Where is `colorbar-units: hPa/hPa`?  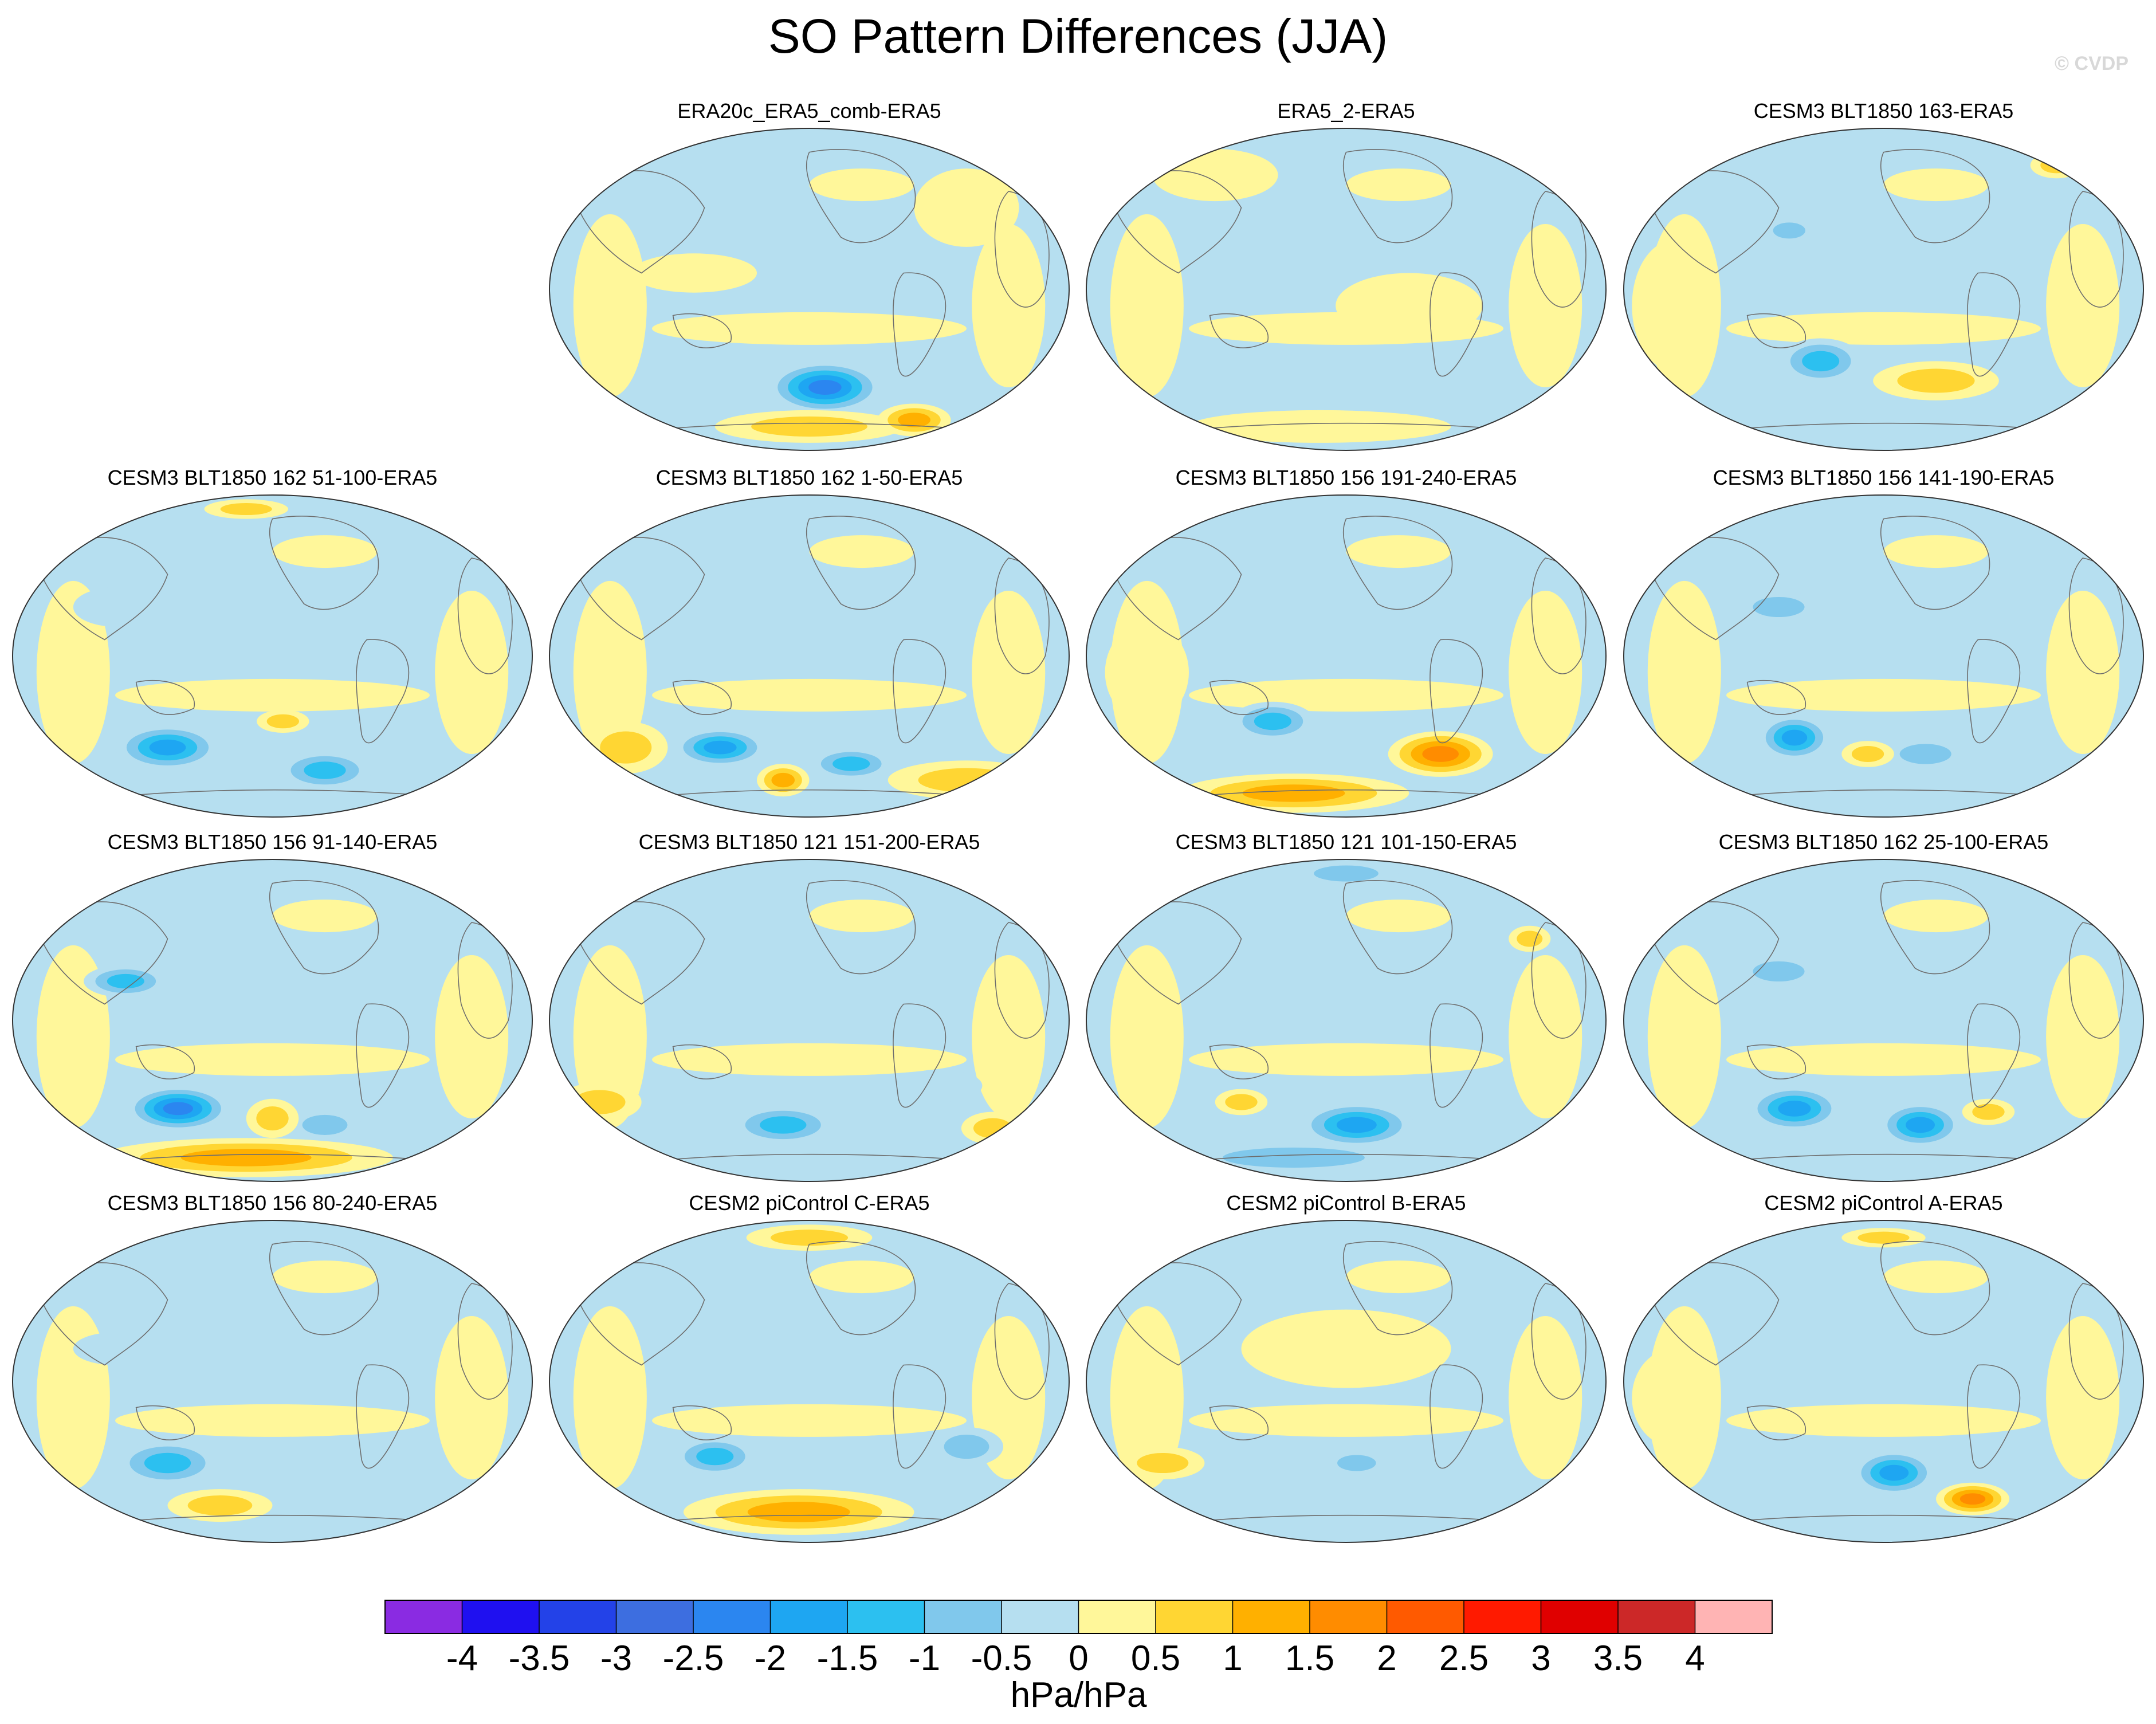
colorbar-units: hPa/hPa is located at coordinates (1079, 1695).